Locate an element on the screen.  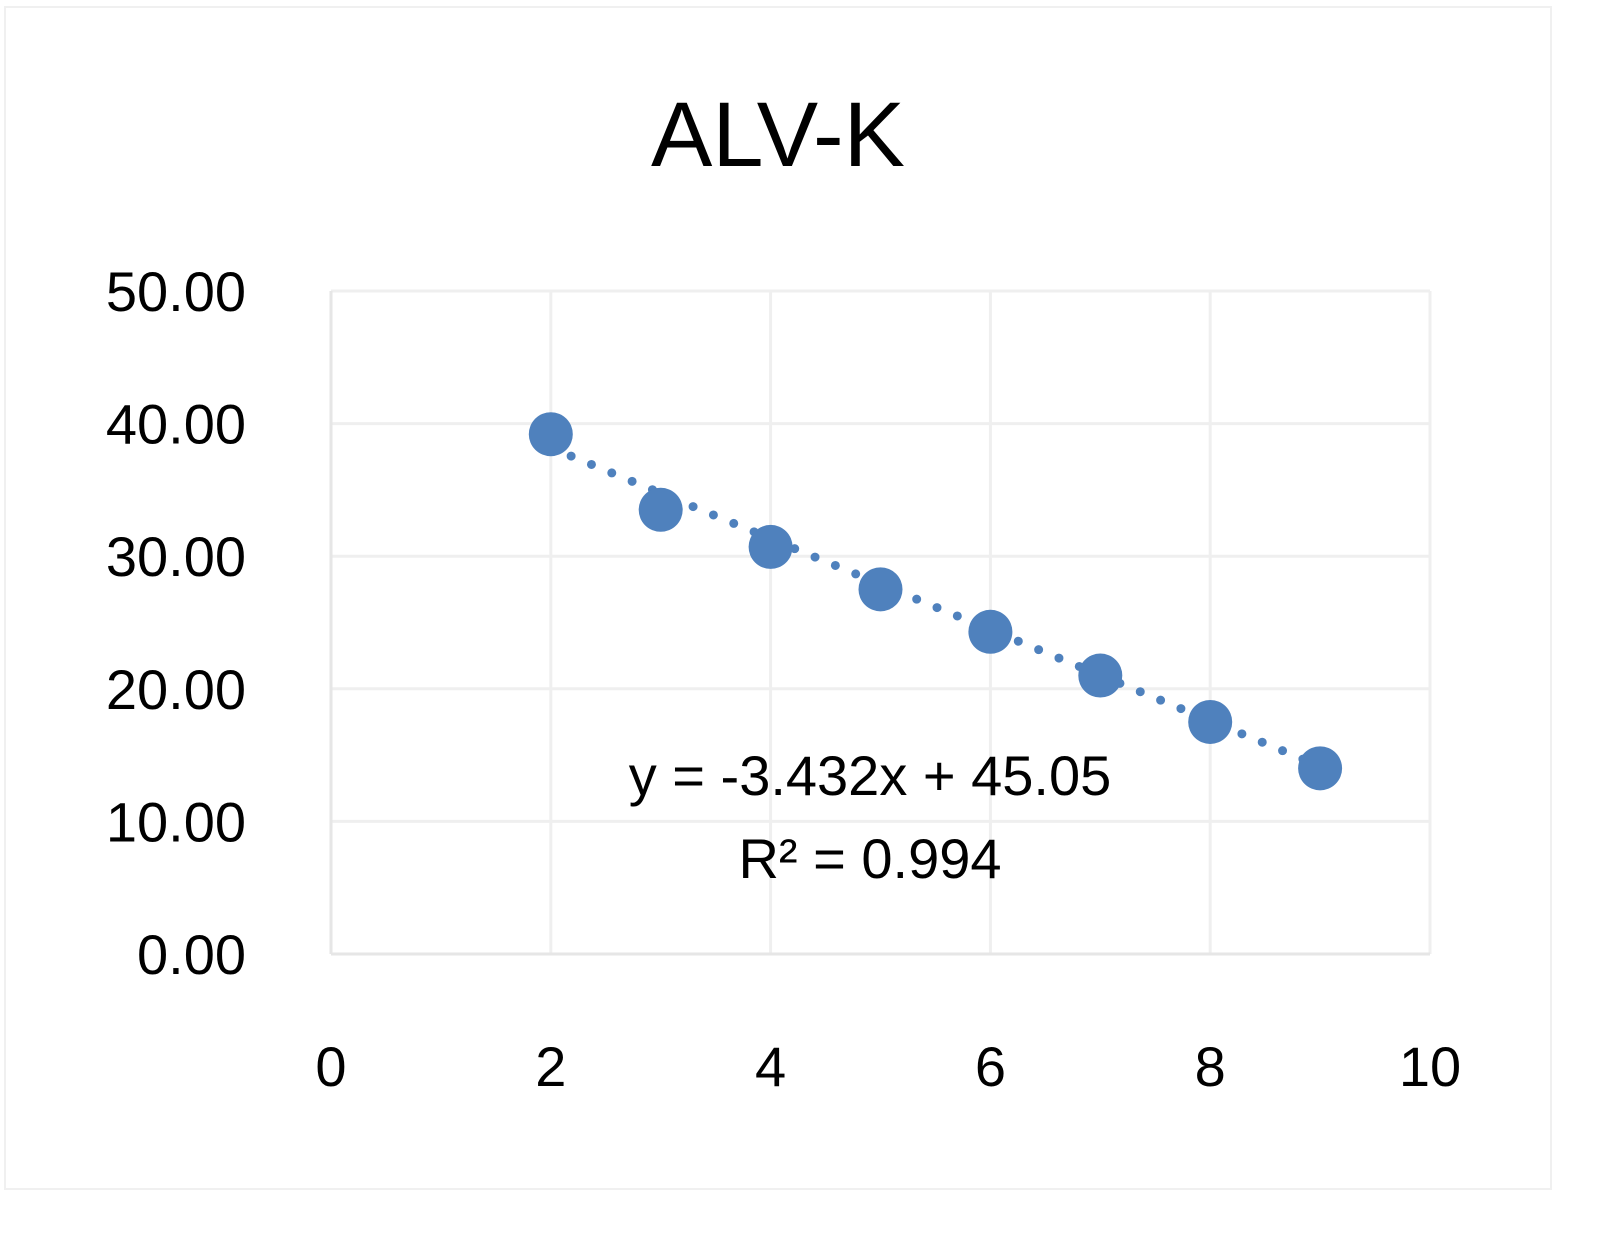
trendline-equation: y = -3.432x + 45.05 is located at coordinates (870, 775).